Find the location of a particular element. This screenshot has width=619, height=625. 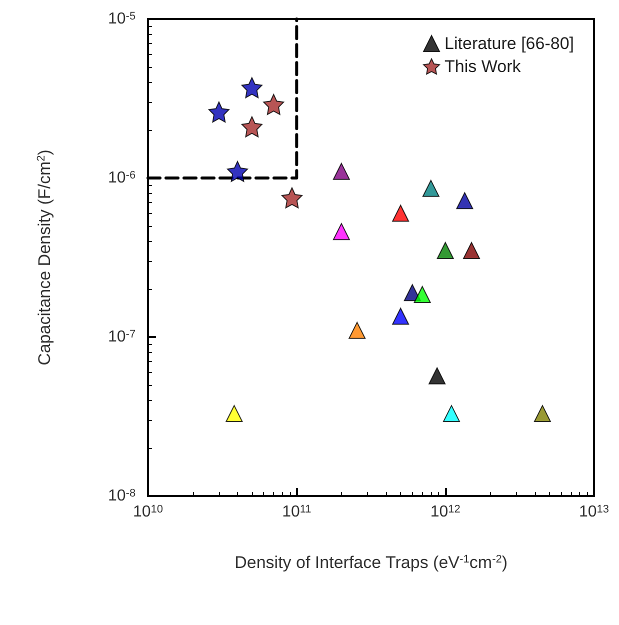

legend-label: This Work is located at coordinates (483, 66).